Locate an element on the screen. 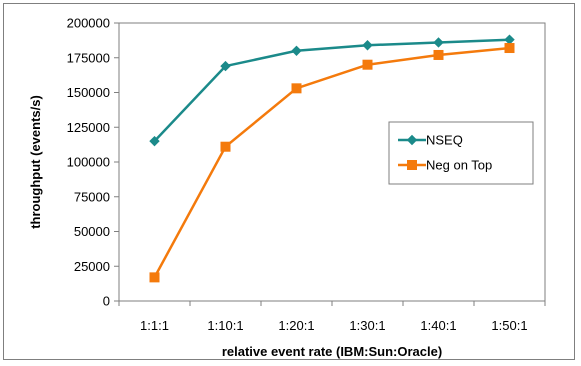 The image size is (581, 366). legend: NSEQ Neg on Top is located at coordinates (461, 153).